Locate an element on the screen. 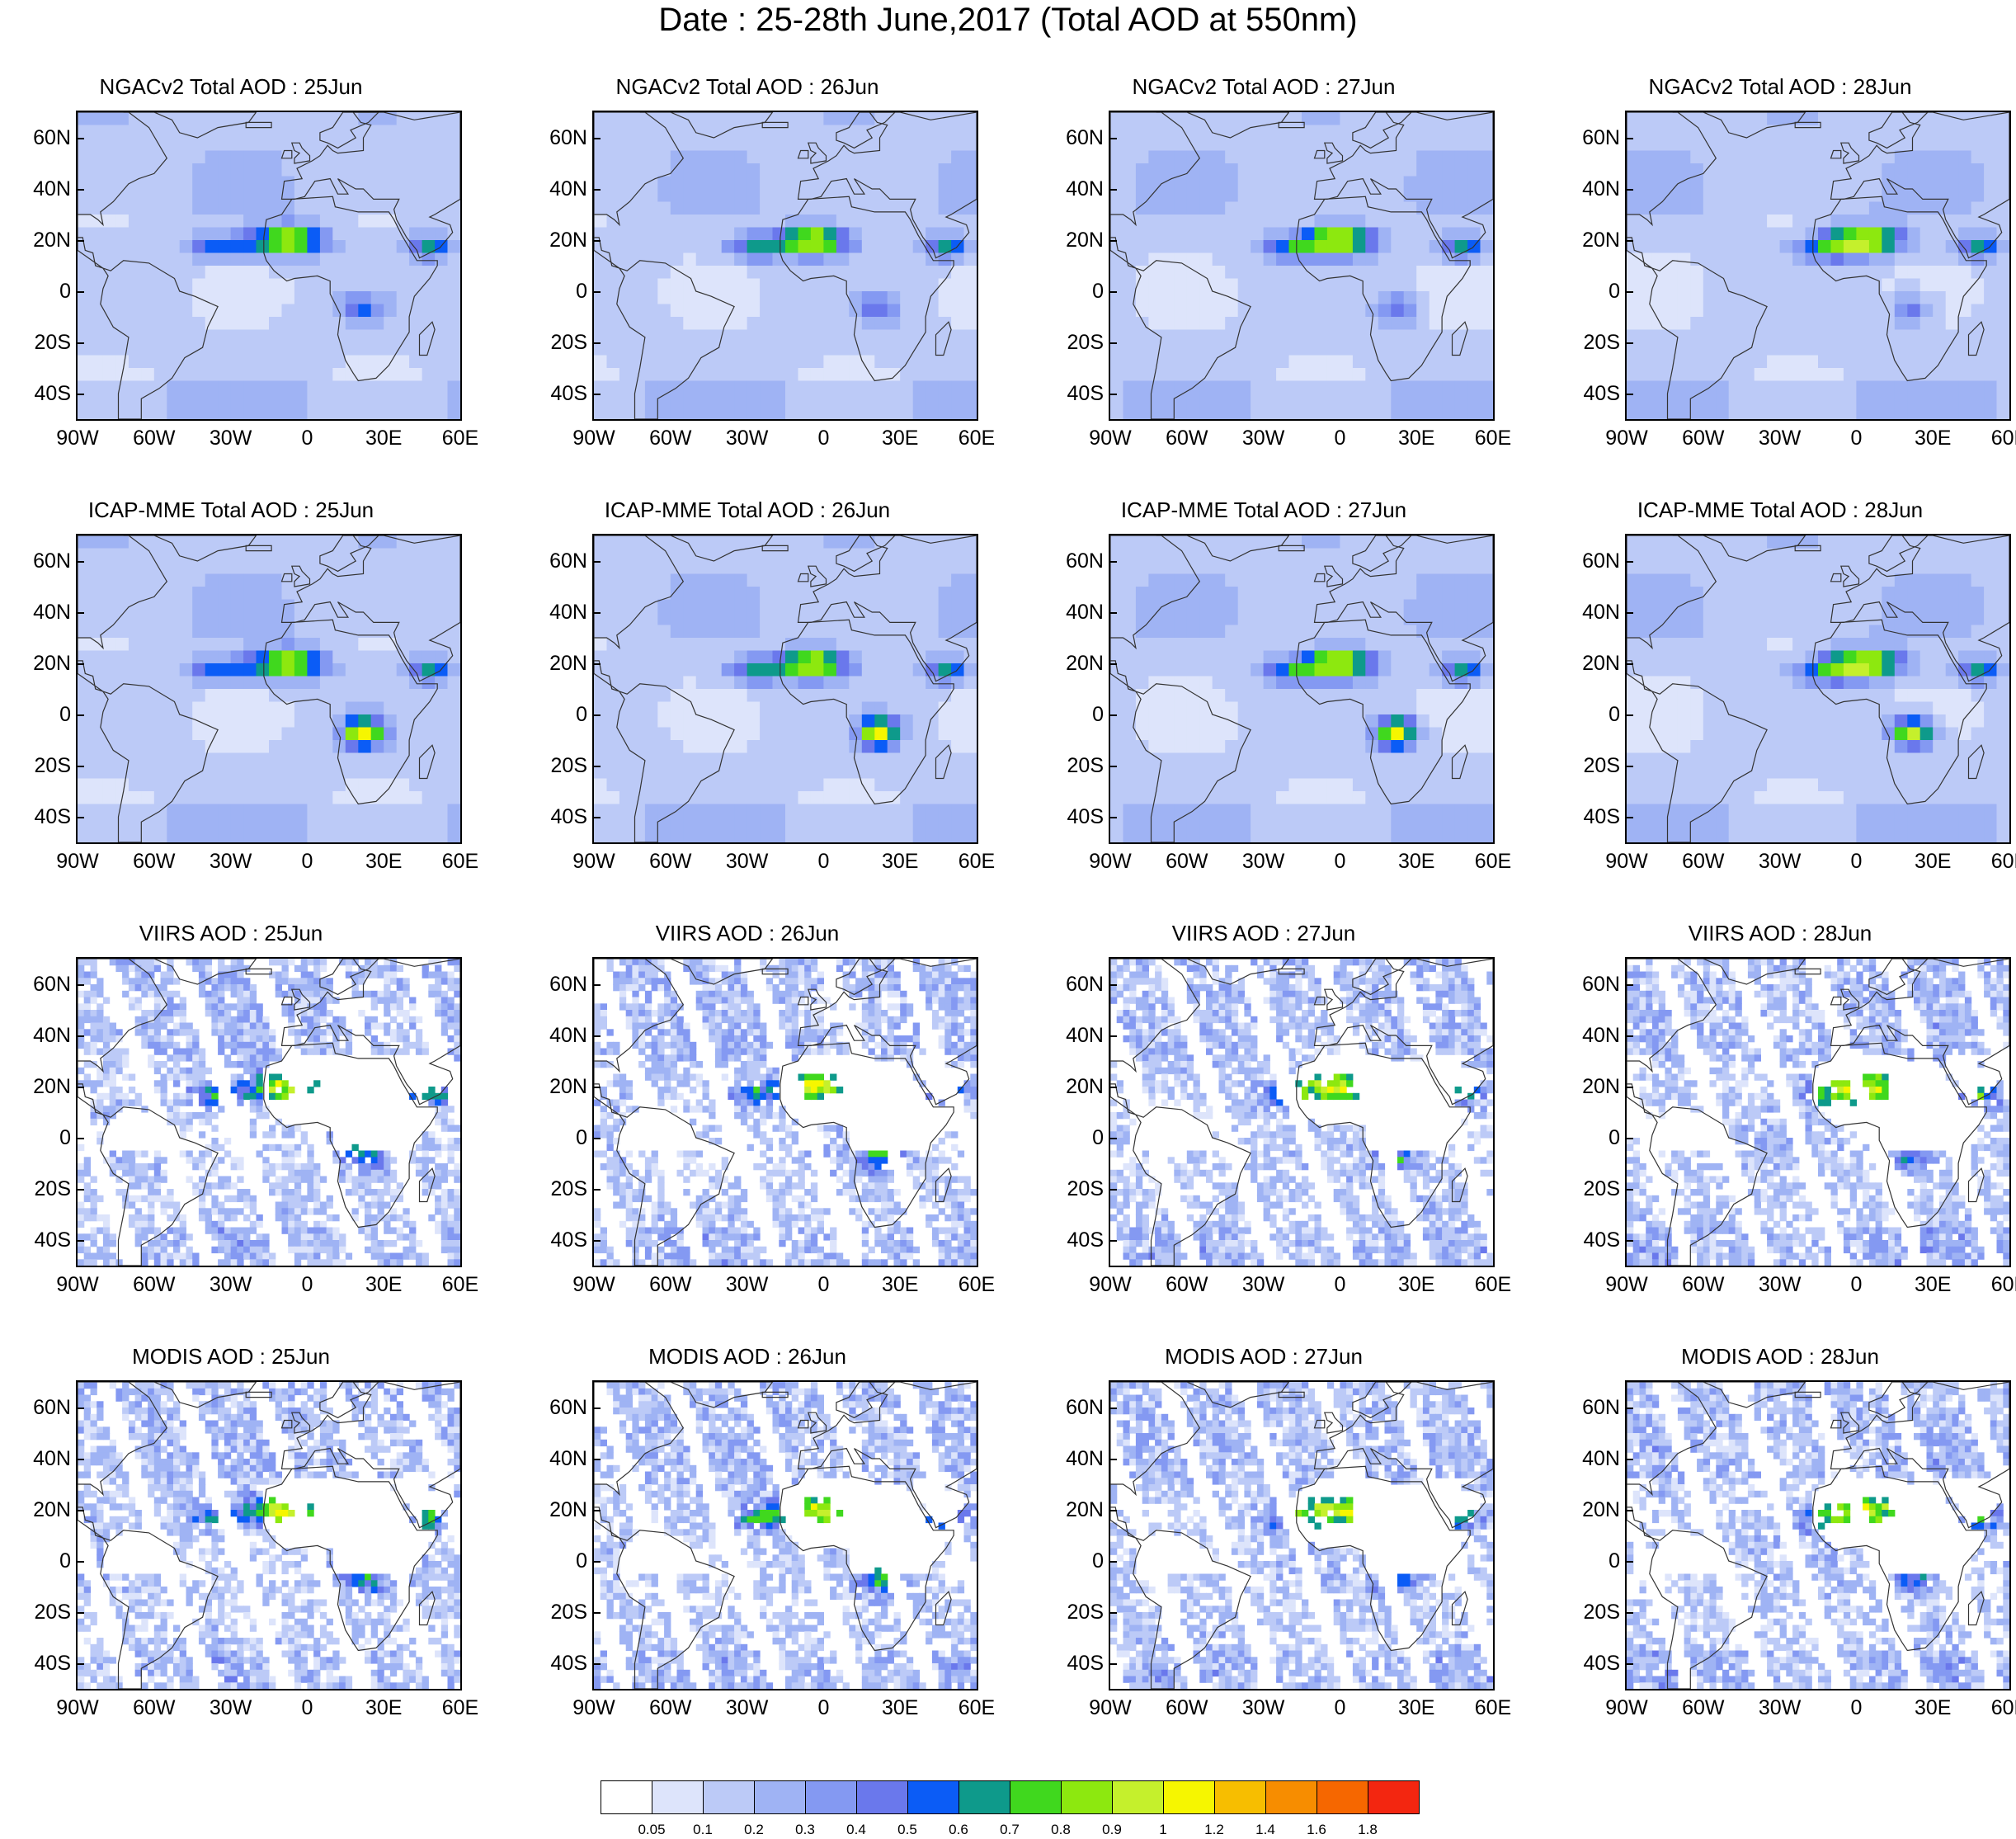 The image size is (2016, 1839). y-tick-label: 40S is located at coordinates (52, 393).